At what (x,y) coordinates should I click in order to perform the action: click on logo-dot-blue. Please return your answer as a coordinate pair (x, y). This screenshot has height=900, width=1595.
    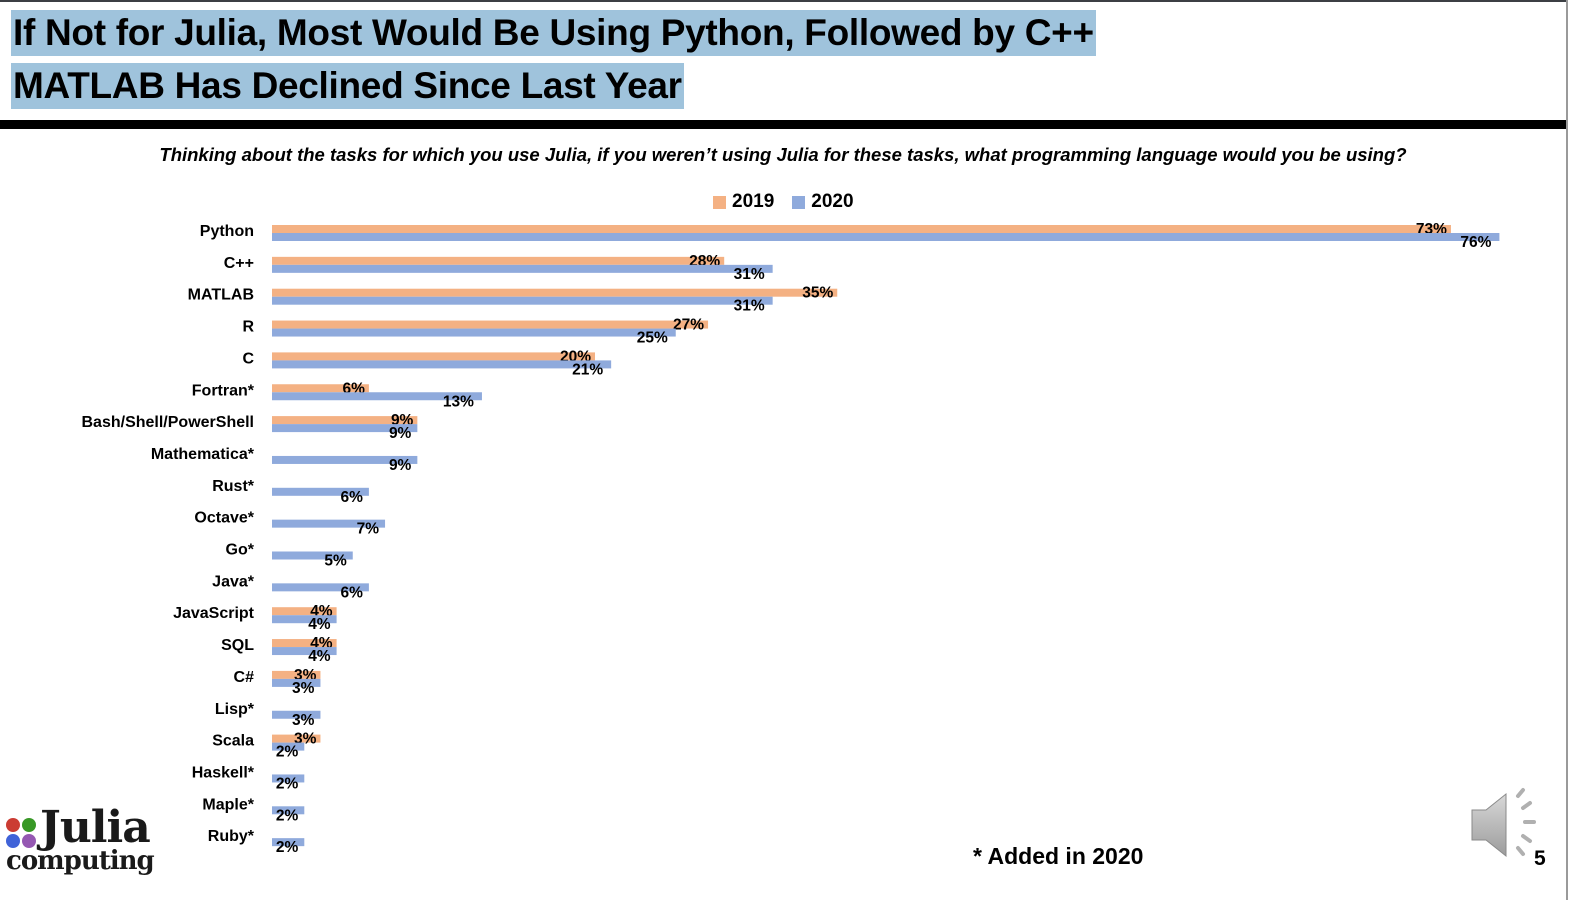
    Looking at the image, I should click on (13, 841).